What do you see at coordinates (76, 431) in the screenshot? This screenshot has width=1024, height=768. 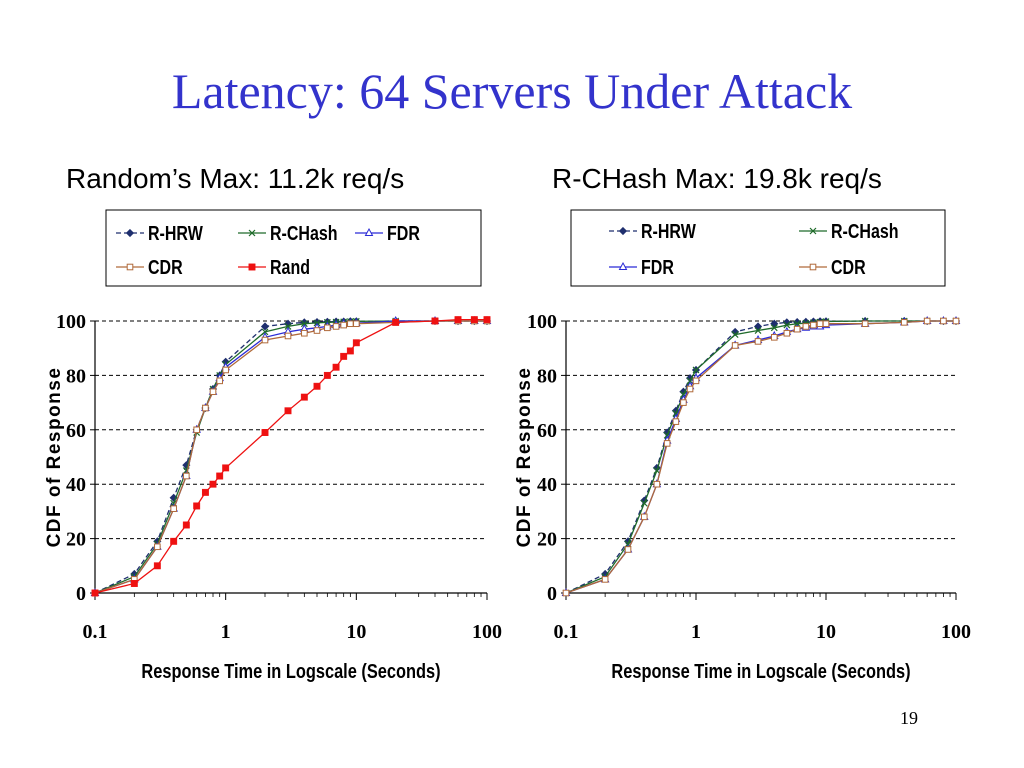 I see `left-y-tick-label: 60` at bounding box center [76, 431].